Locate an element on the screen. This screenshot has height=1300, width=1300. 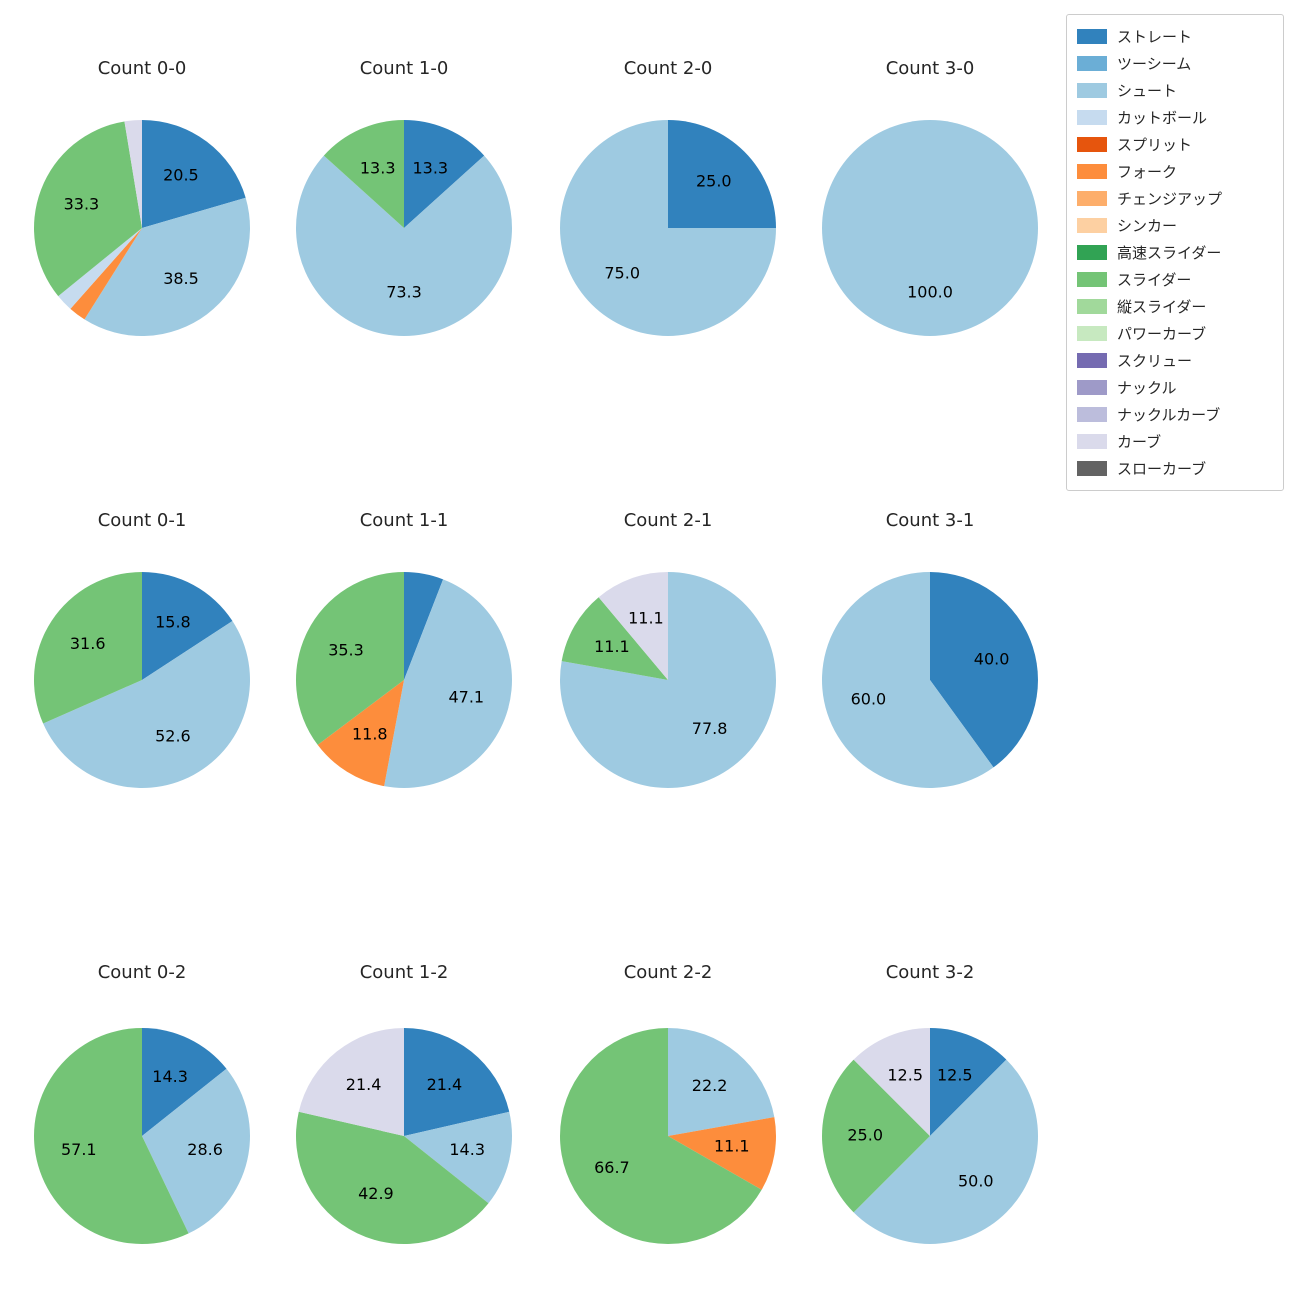
pie-chart: 25.0 75.0 is located at coordinates (668, 228).